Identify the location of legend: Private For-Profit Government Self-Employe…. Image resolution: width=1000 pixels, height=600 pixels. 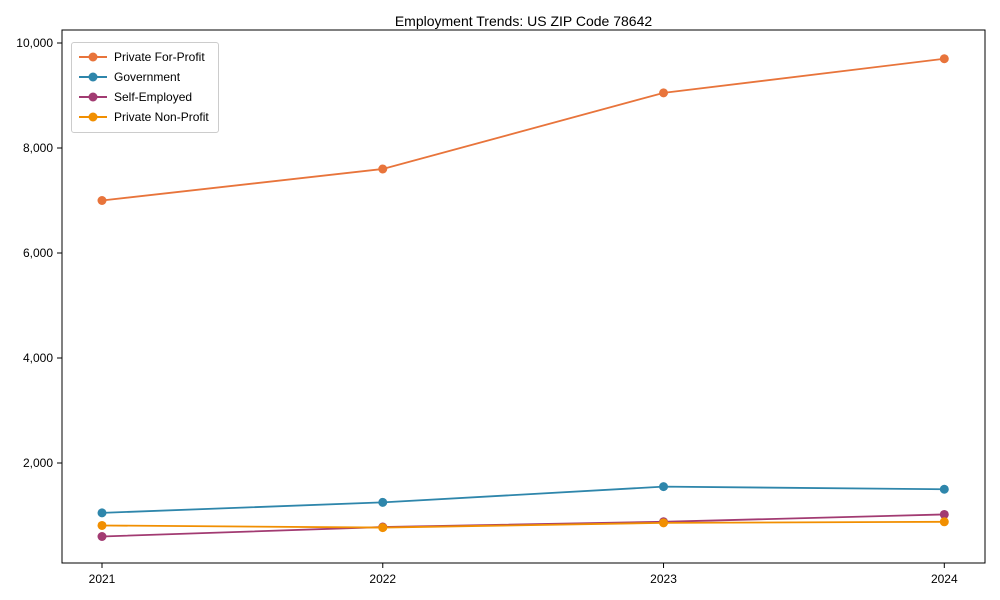
(145, 87).